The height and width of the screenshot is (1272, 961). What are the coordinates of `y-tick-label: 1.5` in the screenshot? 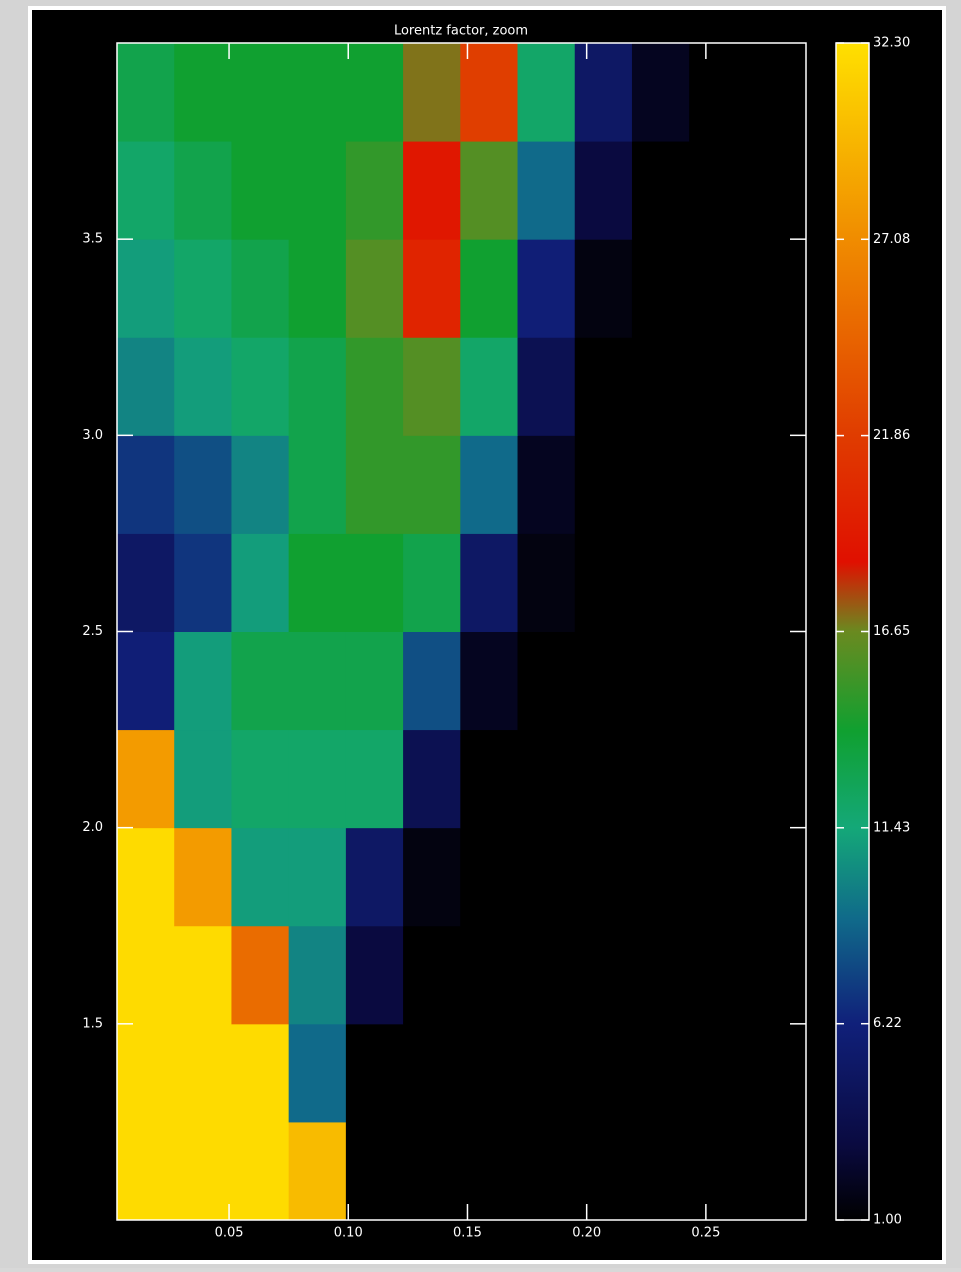 It's located at (92, 1023).